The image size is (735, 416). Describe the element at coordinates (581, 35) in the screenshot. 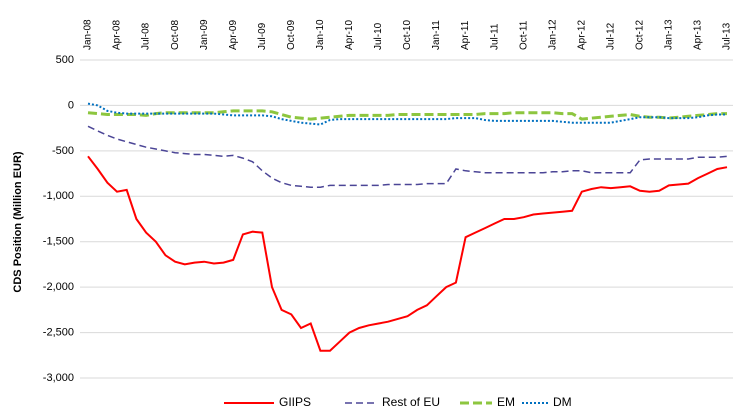

I see `x-tick-label: Apr-12` at that location.